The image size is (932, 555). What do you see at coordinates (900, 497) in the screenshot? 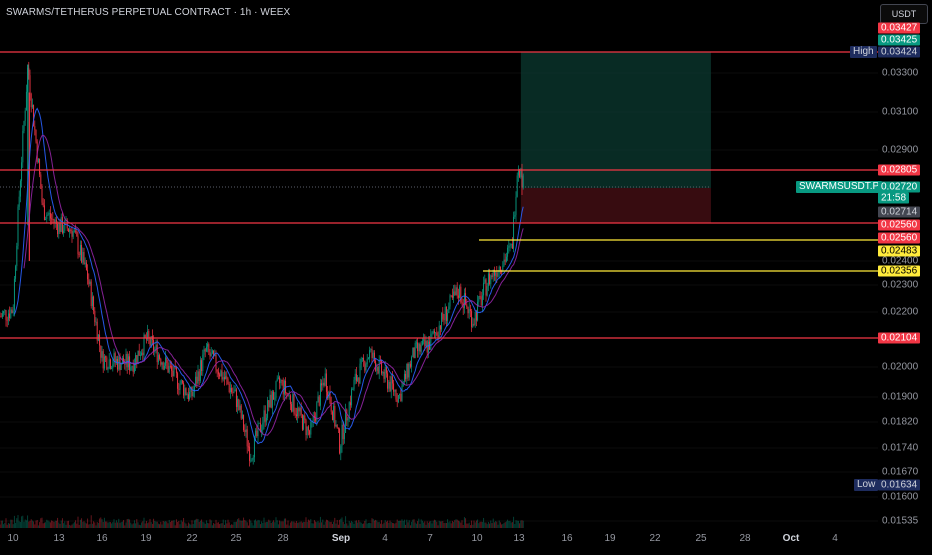
I see `price-tick: 0.01600` at bounding box center [900, 497].